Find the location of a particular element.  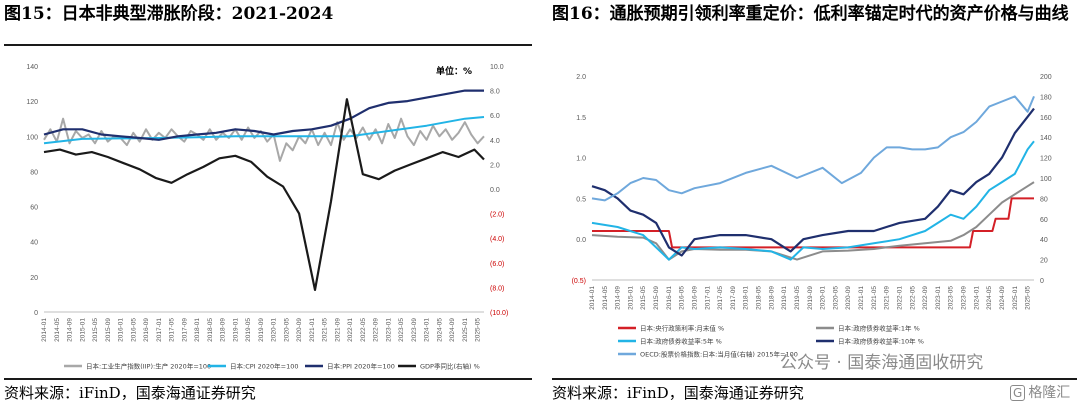

y-right-tick-label: 200 is located at coordinates (1046, 77).